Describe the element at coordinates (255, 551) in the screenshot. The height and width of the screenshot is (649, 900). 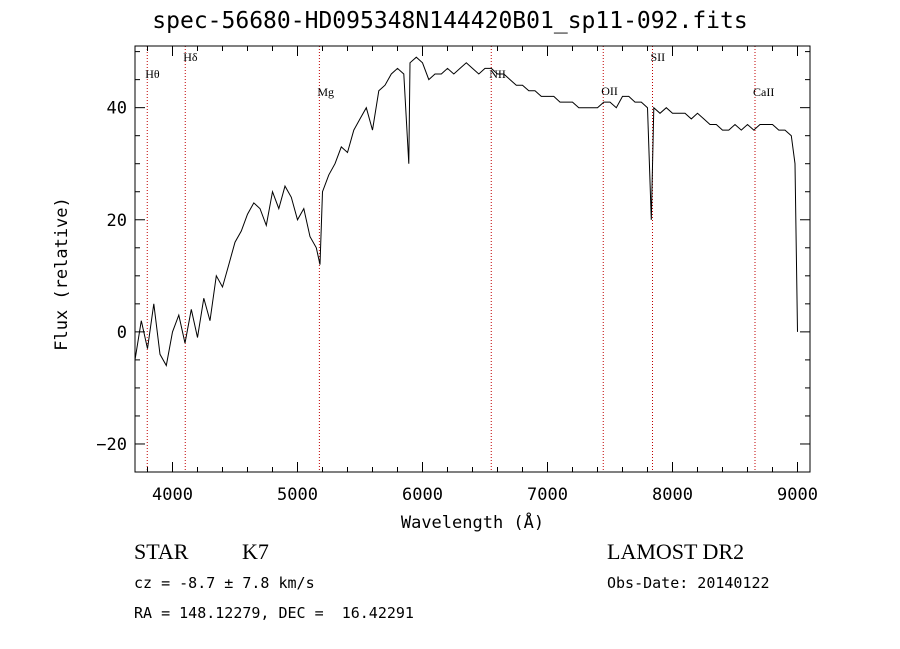
I see `object-subclass: K7` at that location.